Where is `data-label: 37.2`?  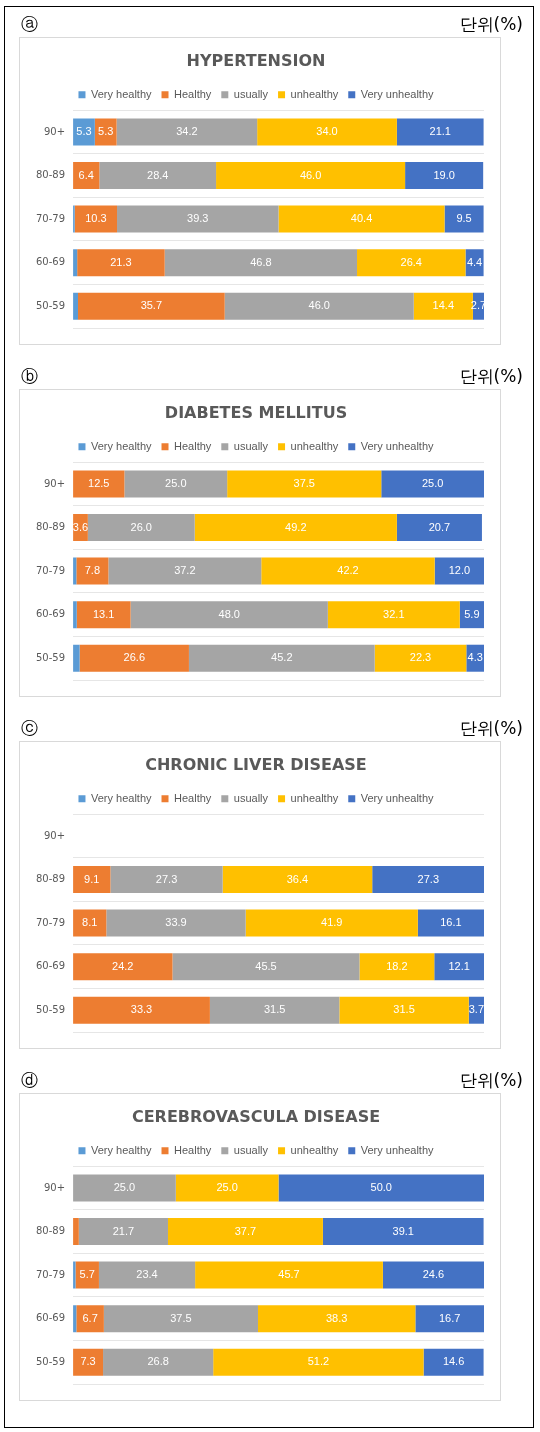
data-label: 37.2 is located at coordinates (185, 570).